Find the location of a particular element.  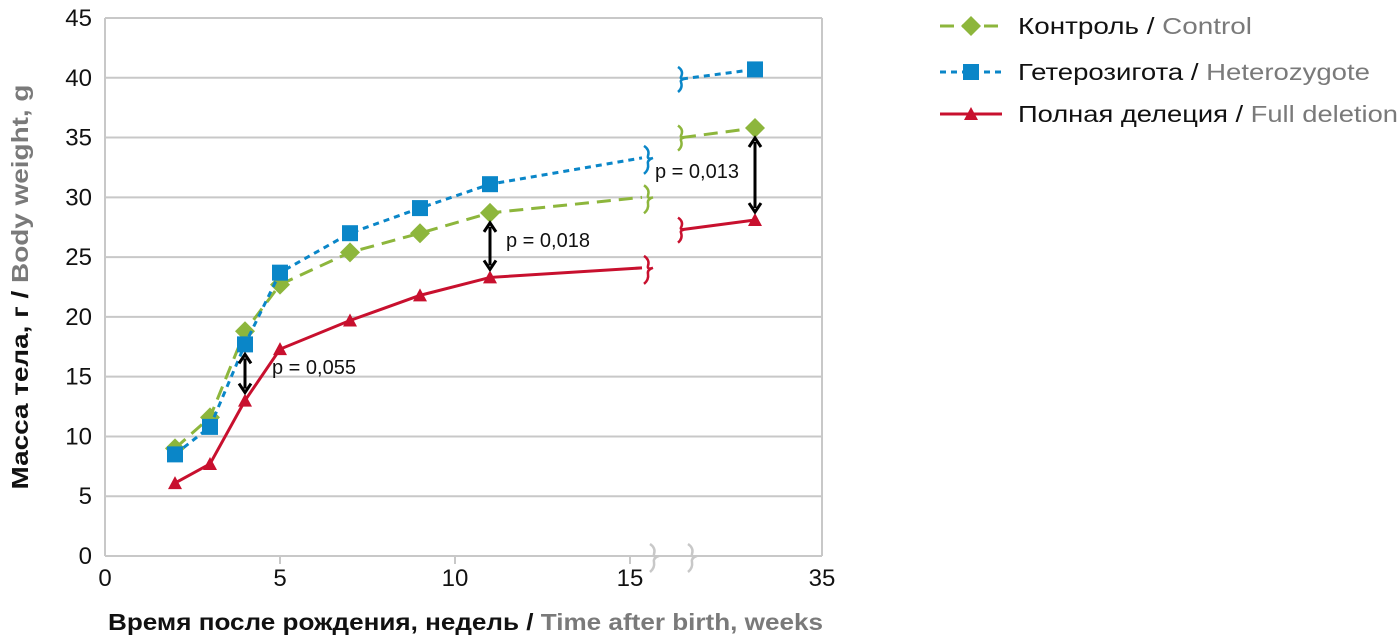

y-tick-label: 45 is located at coordinates (78, 18).